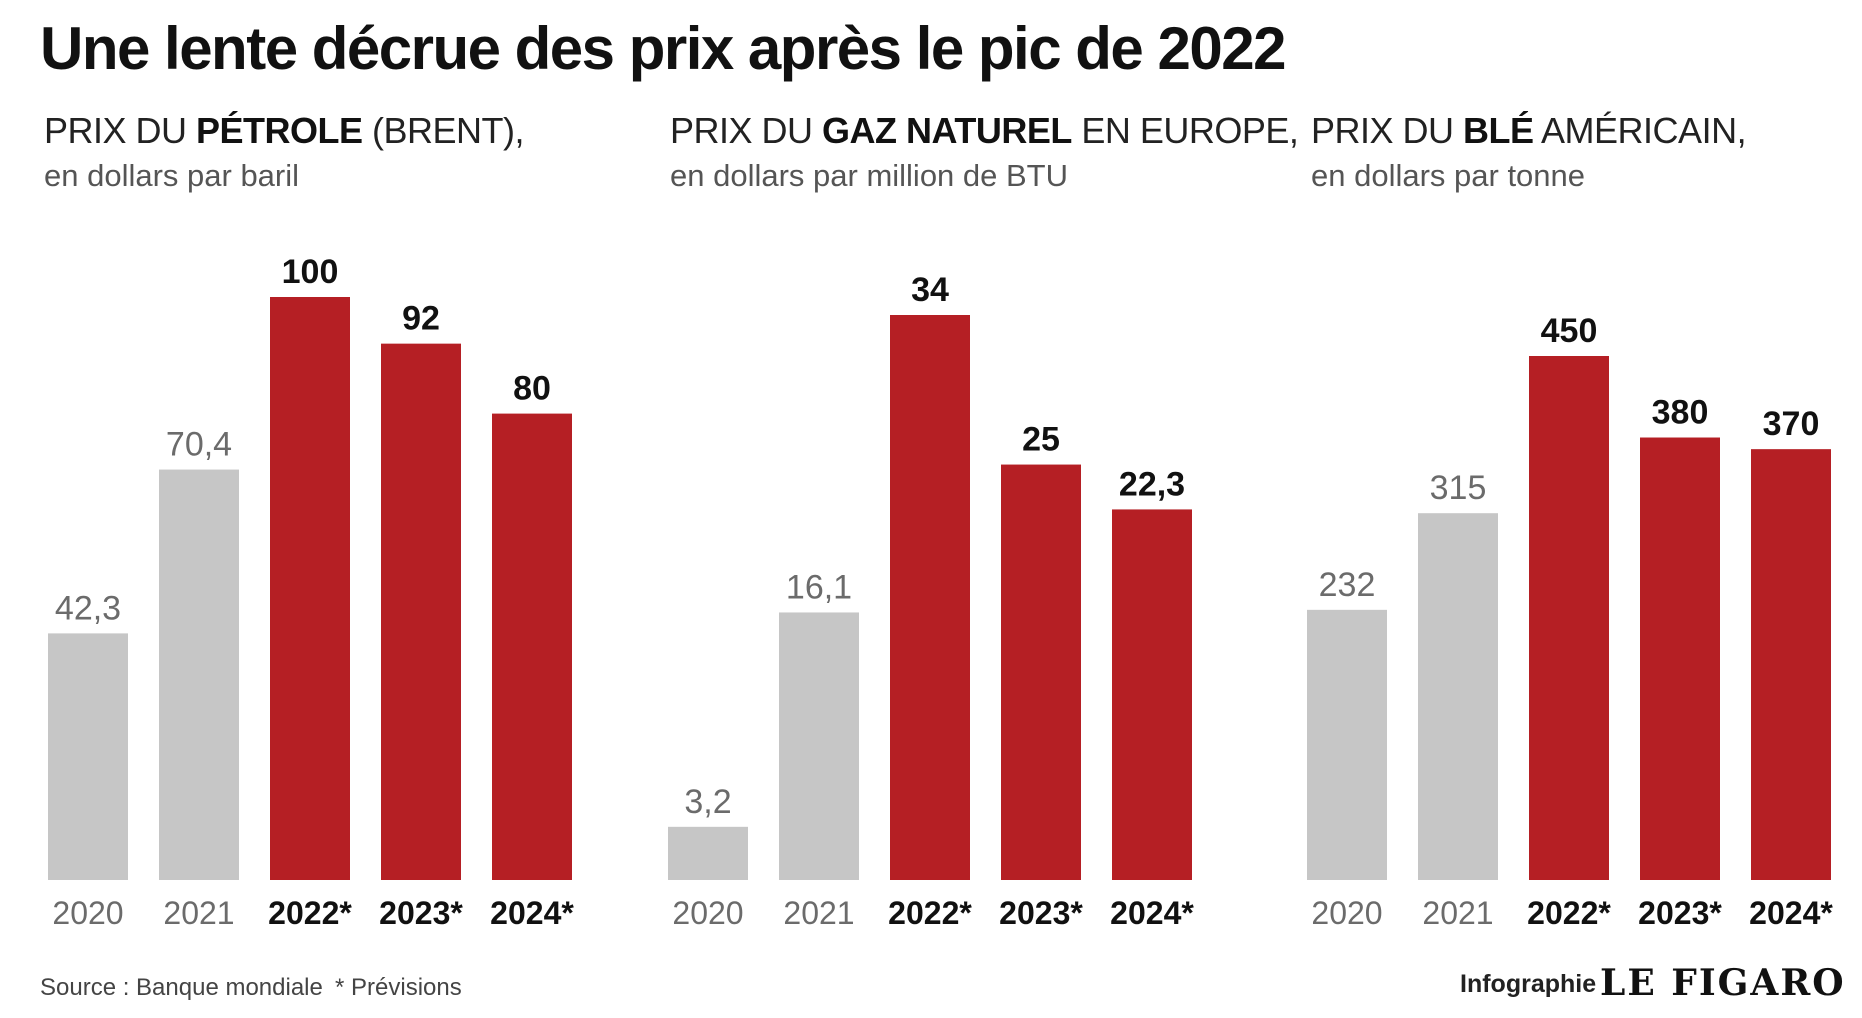  What do you see at coordinates (818, 913) in the screenshot?
I see `category-label-gaz: 2021` at bounding box center [818, 913].